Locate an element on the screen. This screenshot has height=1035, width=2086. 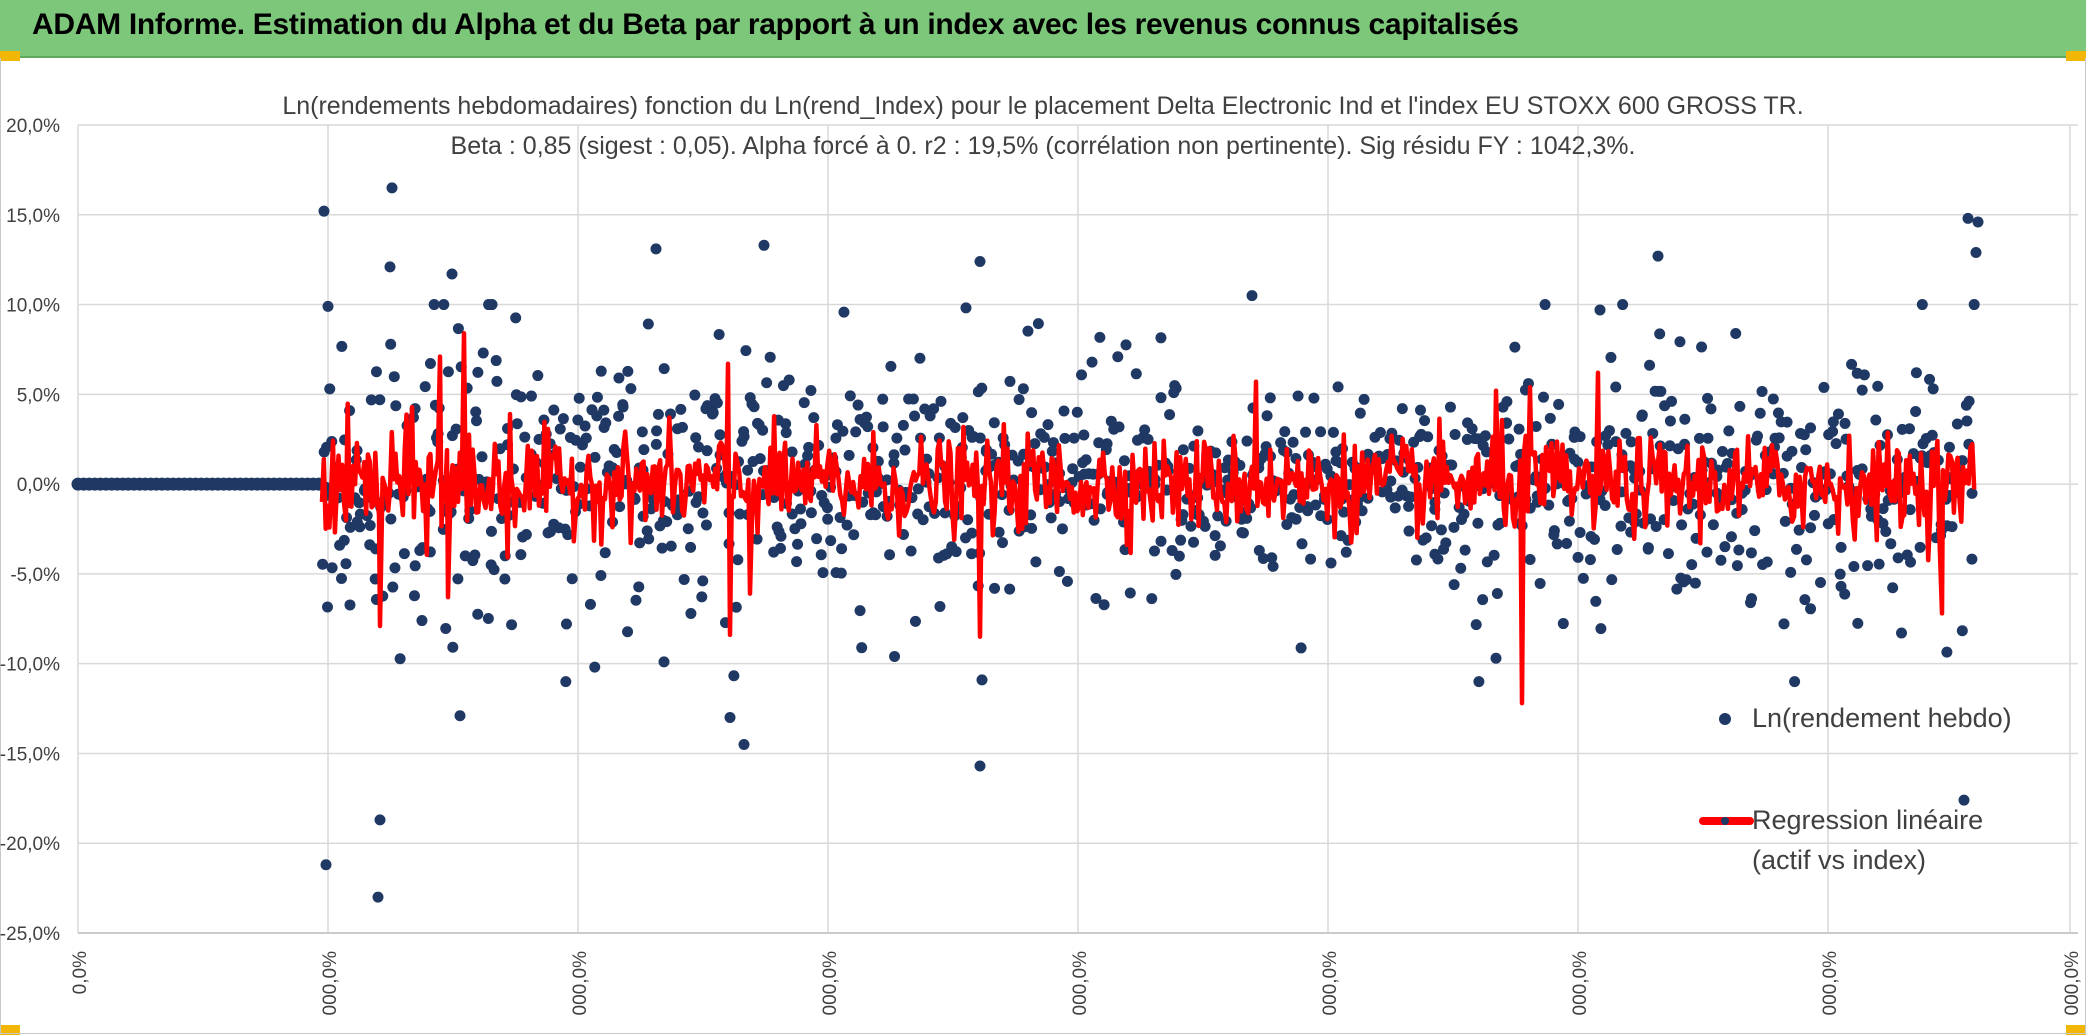
corner-marker-top-right is located at coordinates (2076, 56).